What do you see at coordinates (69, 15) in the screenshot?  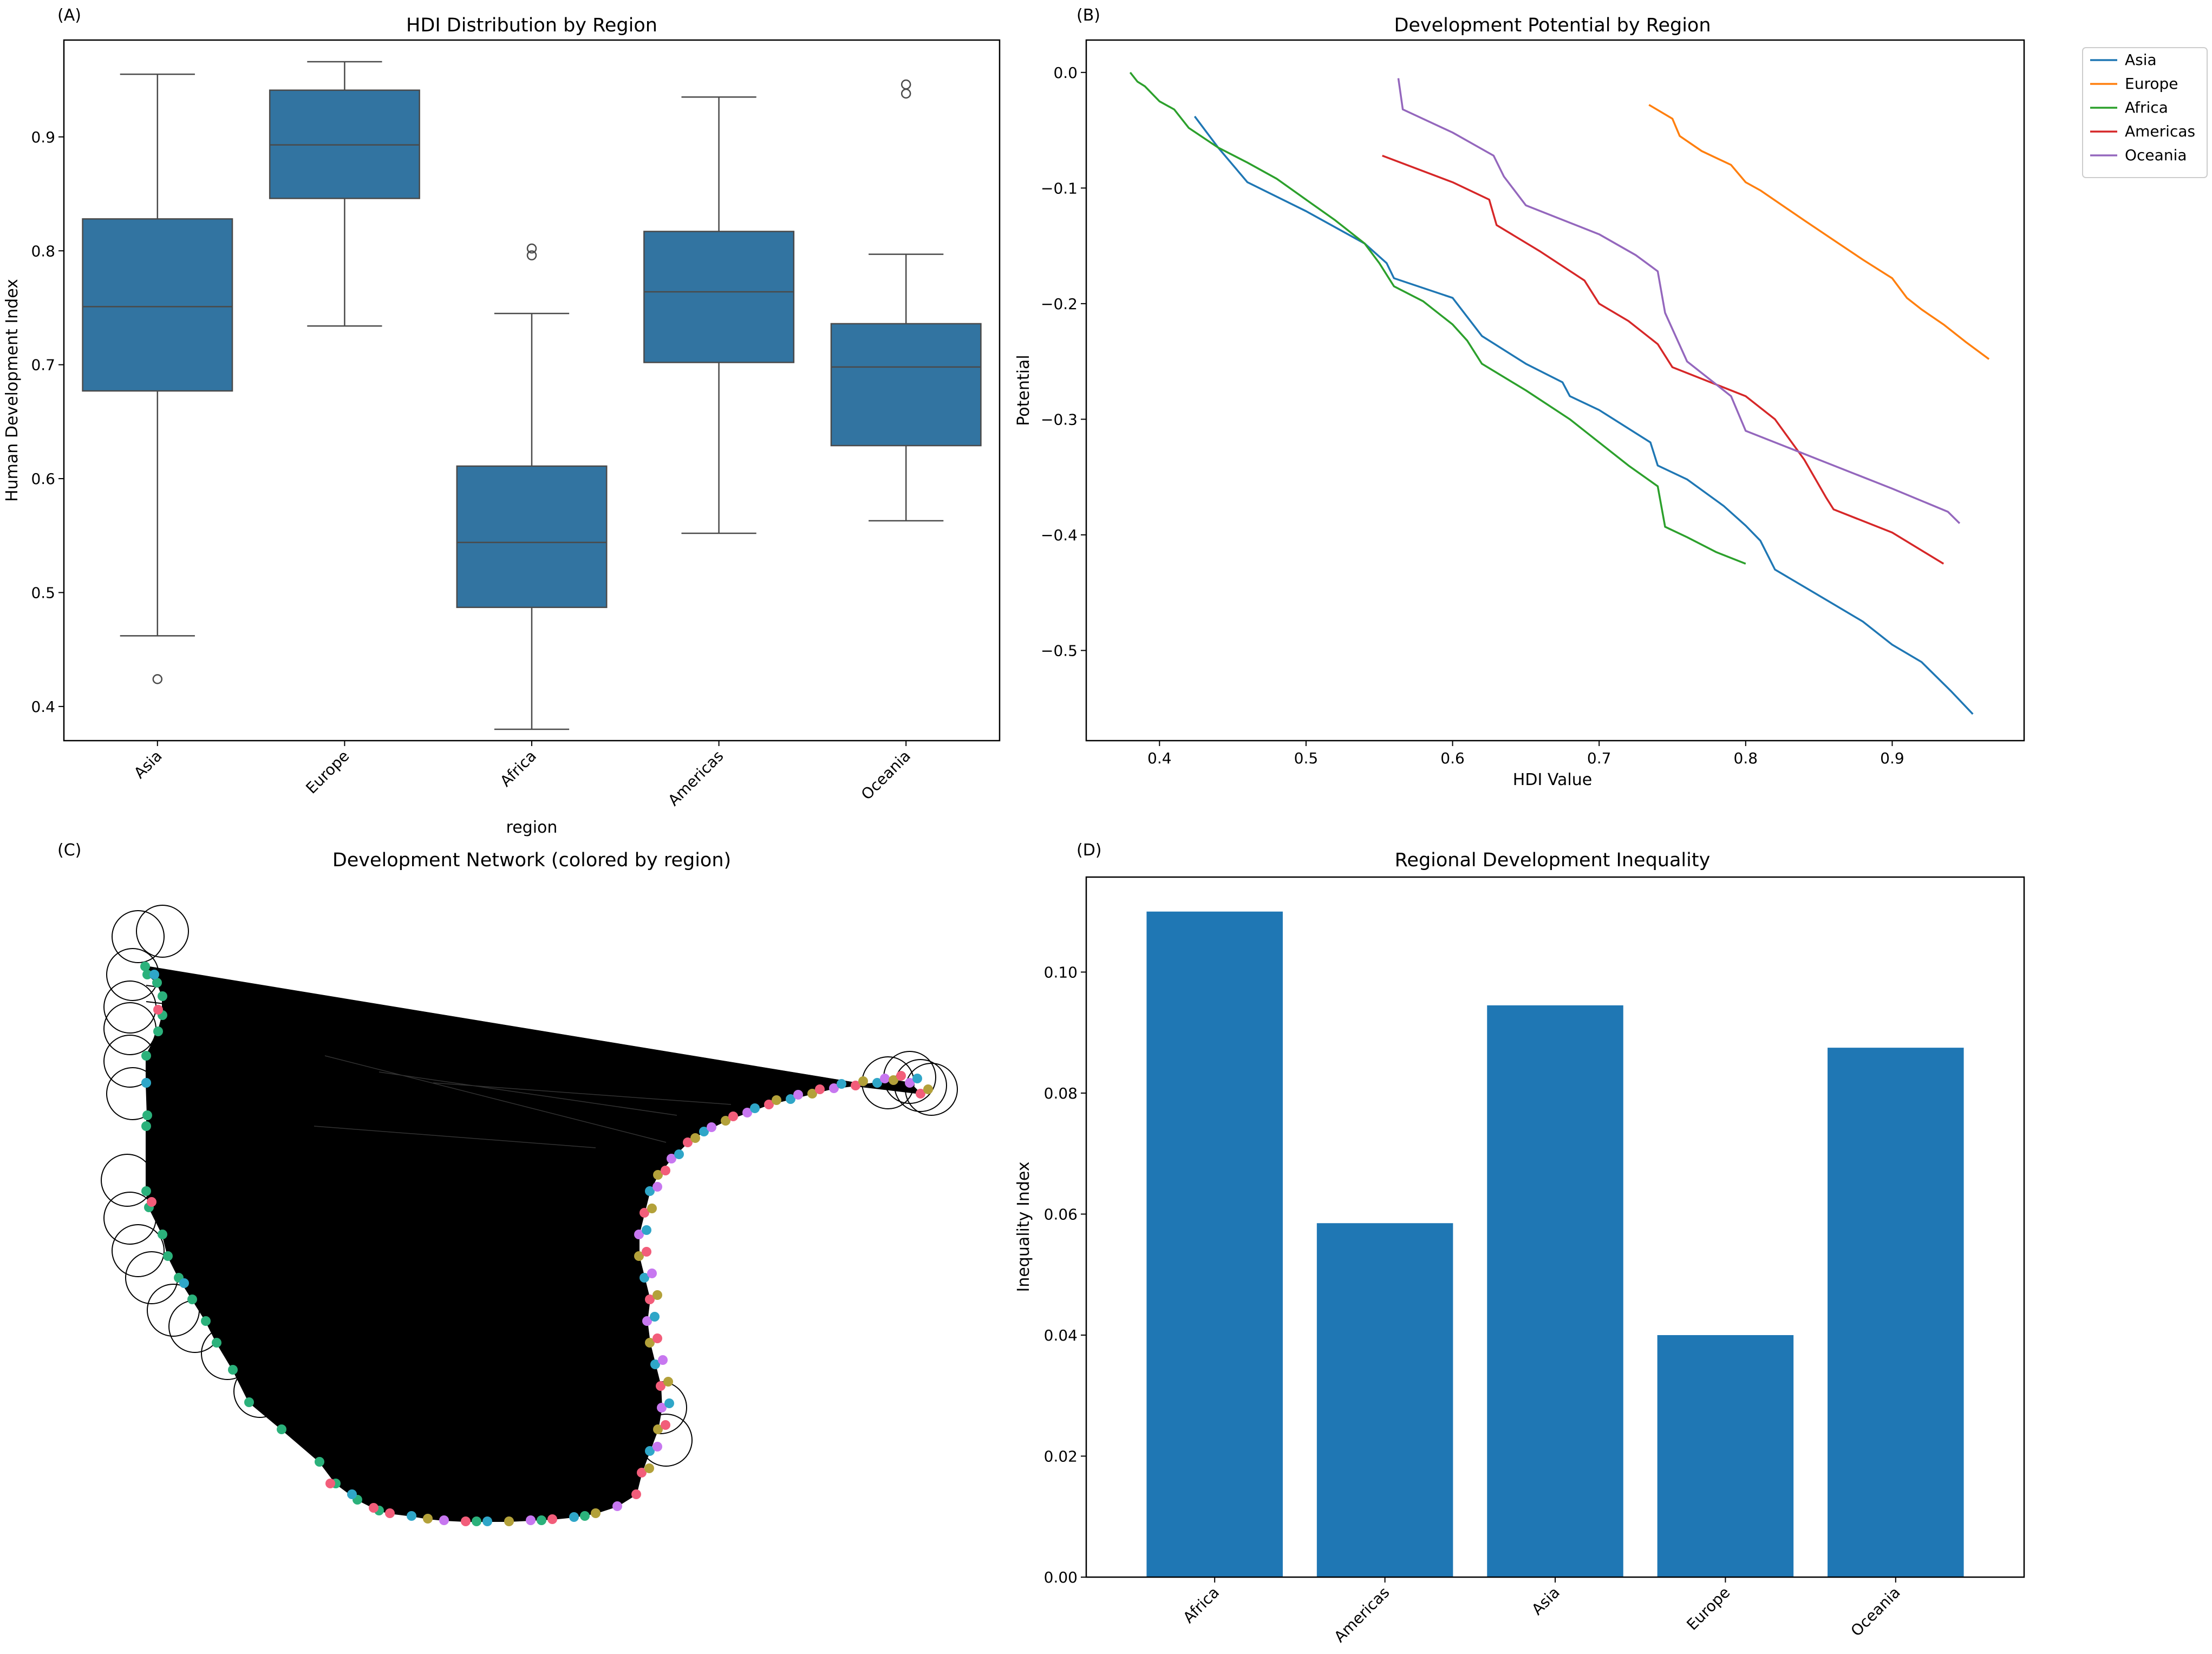 I see `panel-label-a: (A)` at bounding box center [69, 15].